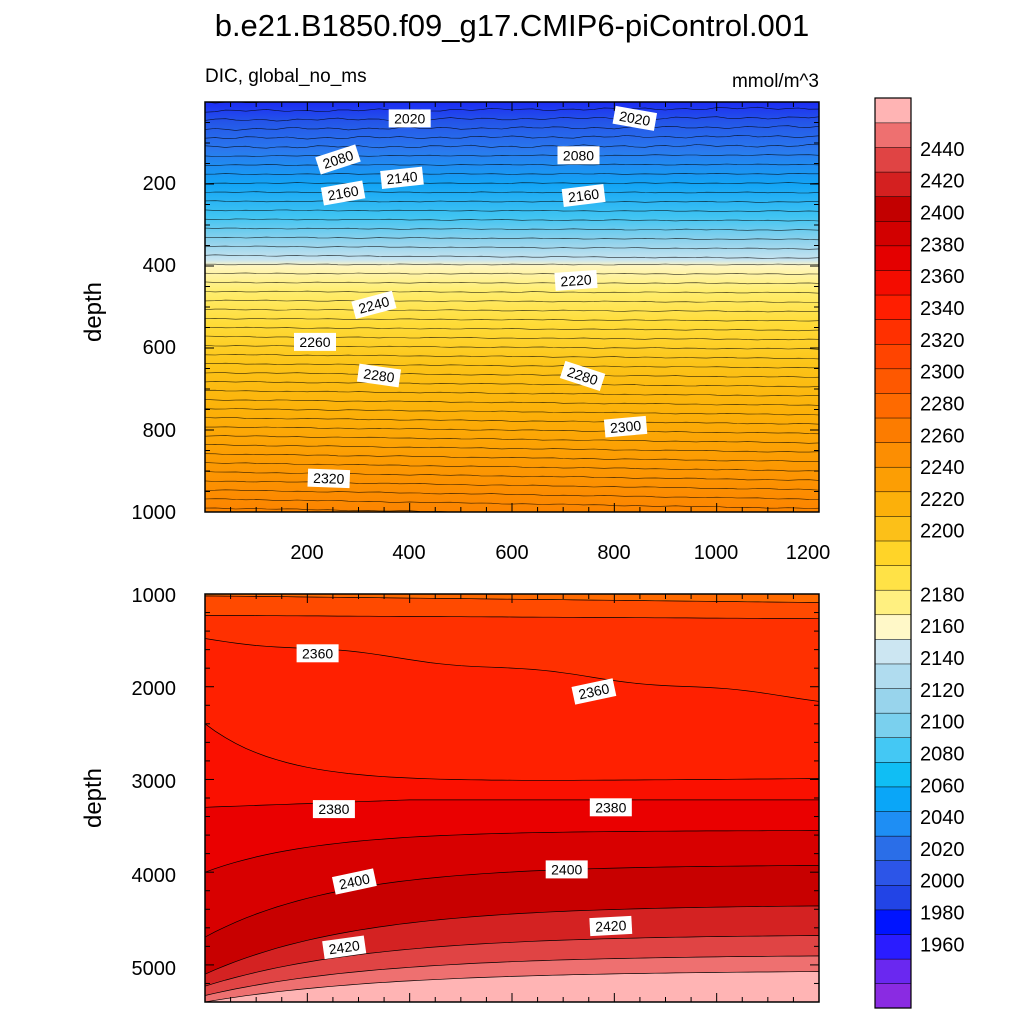 The image size is (1024, 1024). I want to click on colorbar-label: 2280, so click(942, 405).